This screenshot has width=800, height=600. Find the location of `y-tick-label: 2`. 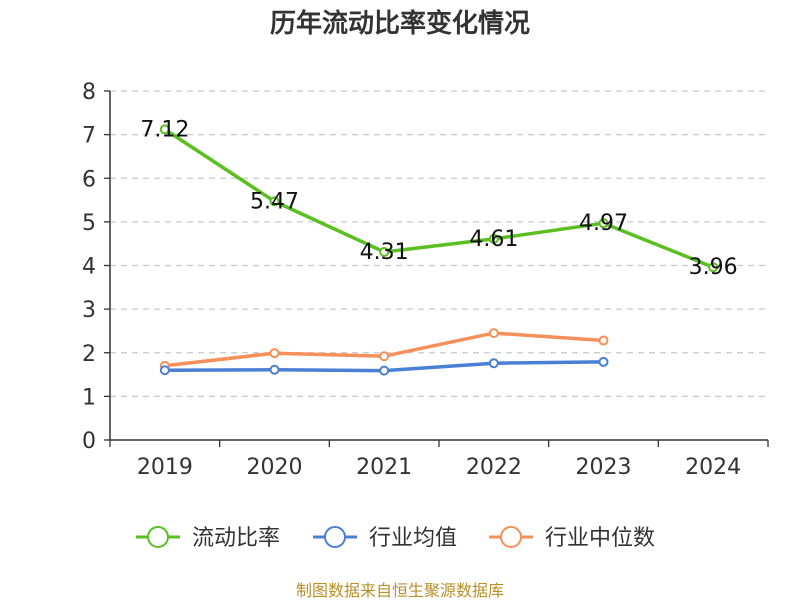

y-tick-label: 2 is located at coordinates (89, 354).